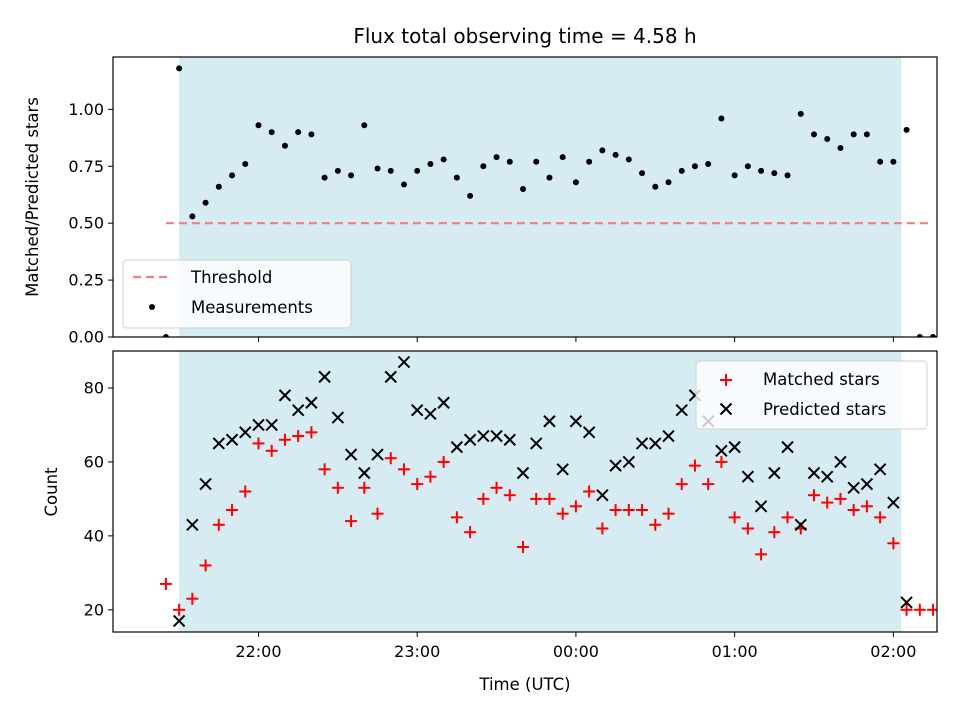  Describe the element at coordinates (524, 684) in the screenshot. I see `x-axis-label: Time (UTC)` at that location.